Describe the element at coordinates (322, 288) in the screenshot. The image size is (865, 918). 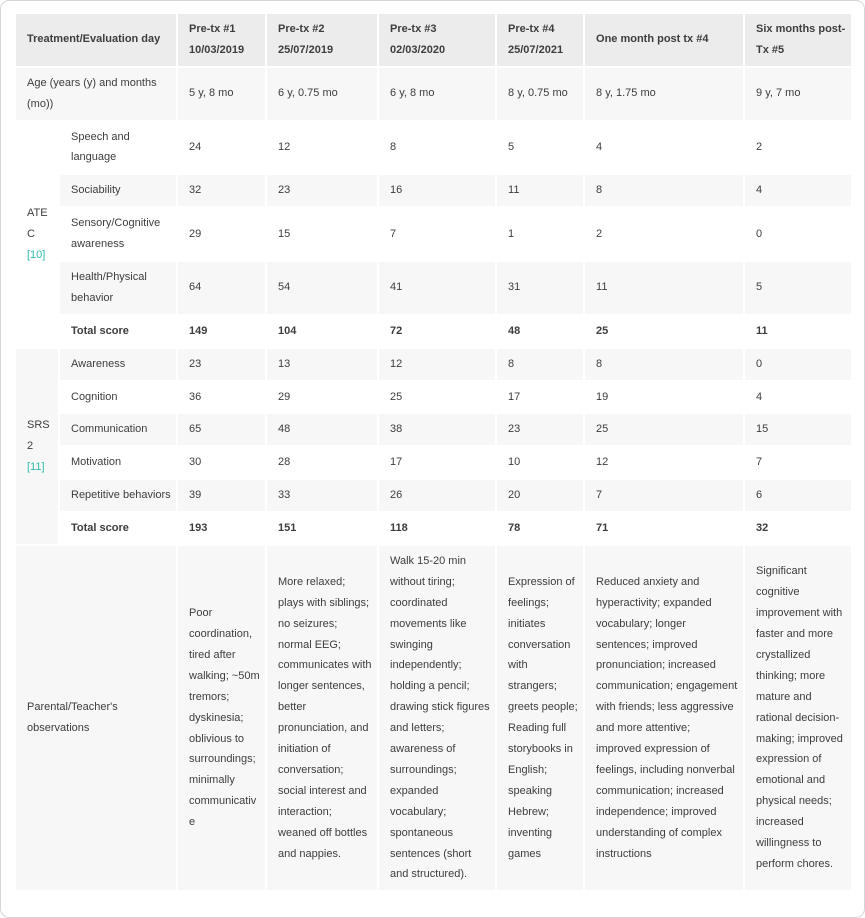
I see `score-cell: 54` at that location.